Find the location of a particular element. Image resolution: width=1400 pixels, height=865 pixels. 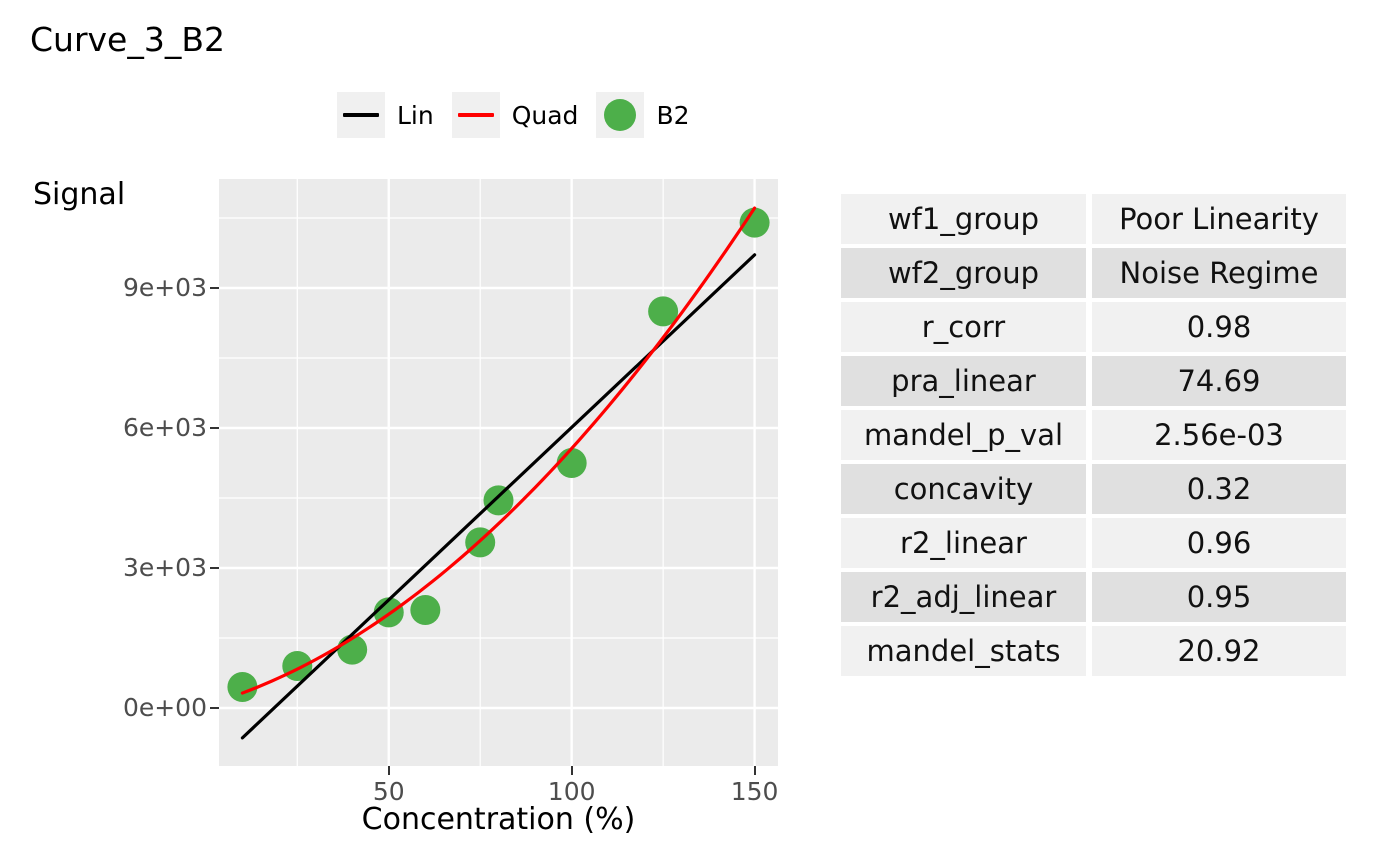

legend-label: Quad is located at coordinates (545, 115).